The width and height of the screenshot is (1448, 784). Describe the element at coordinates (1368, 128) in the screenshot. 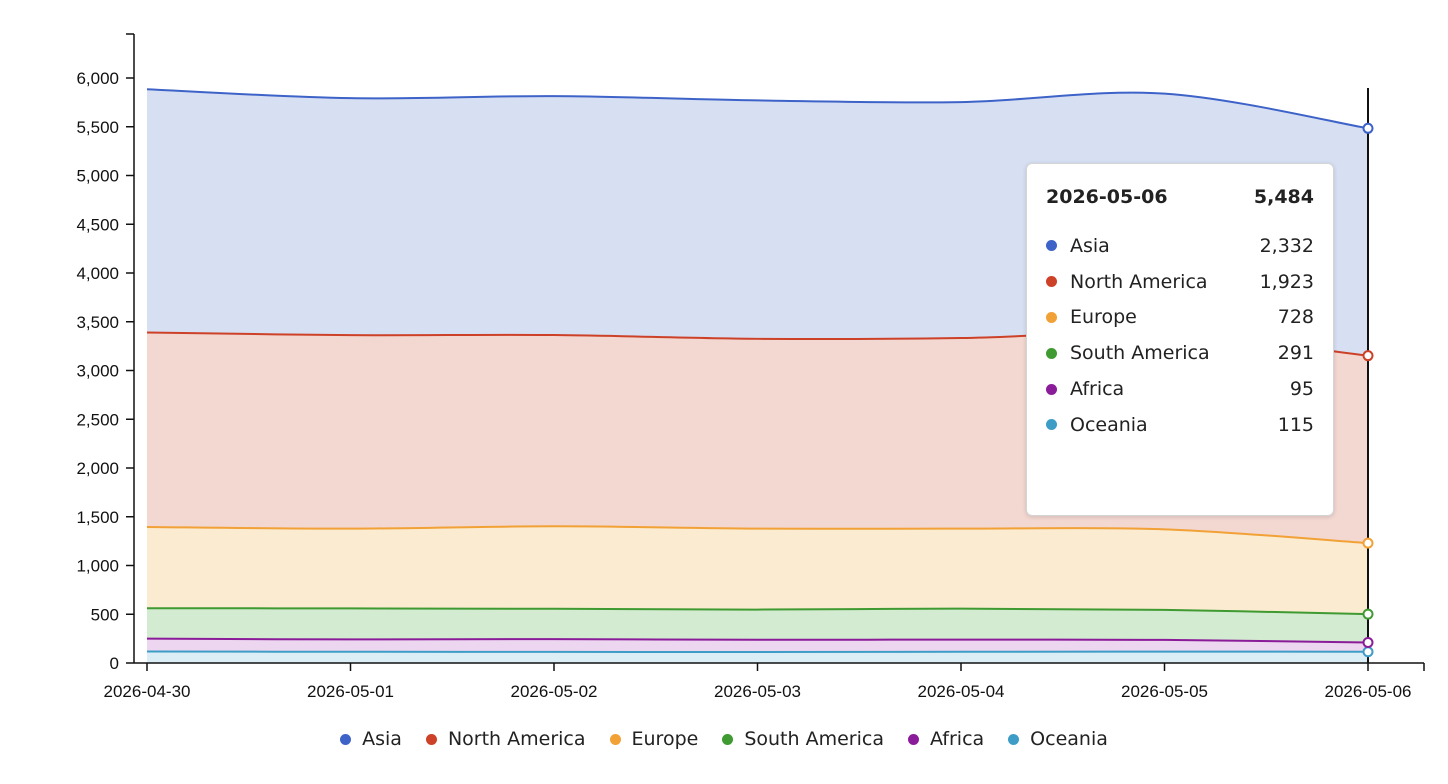

I see `hover-point-asia` at that location.